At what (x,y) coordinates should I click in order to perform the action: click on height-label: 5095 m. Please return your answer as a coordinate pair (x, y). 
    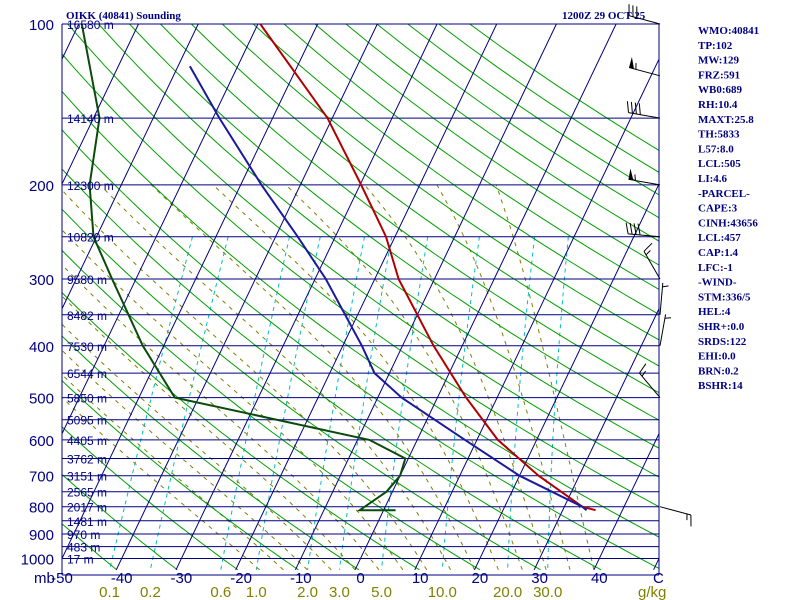
    Looking at the image, I should click on (87, 421).